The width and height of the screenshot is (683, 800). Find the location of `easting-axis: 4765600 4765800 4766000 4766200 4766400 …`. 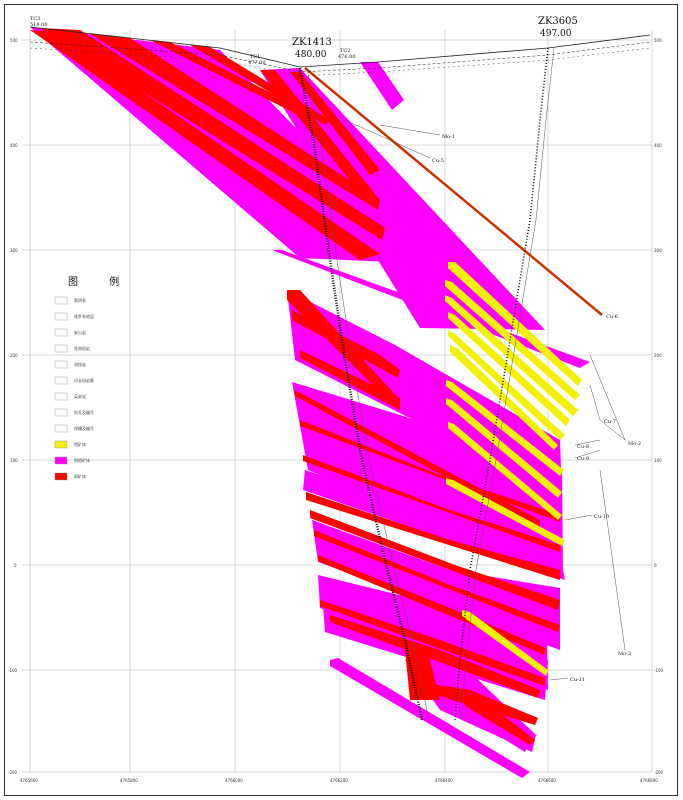

easting-axis: 4765600 4765800 4766000 4766200 4766400 … is located at coordinates (339, 780).